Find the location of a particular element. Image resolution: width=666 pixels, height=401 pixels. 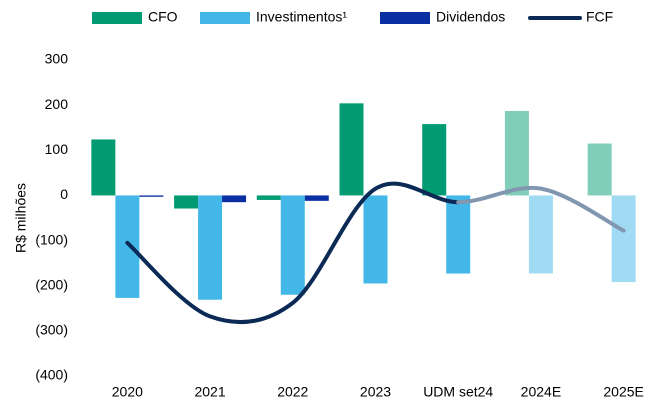

x-tick-label: 2023 is located at coordinates (375, 392).